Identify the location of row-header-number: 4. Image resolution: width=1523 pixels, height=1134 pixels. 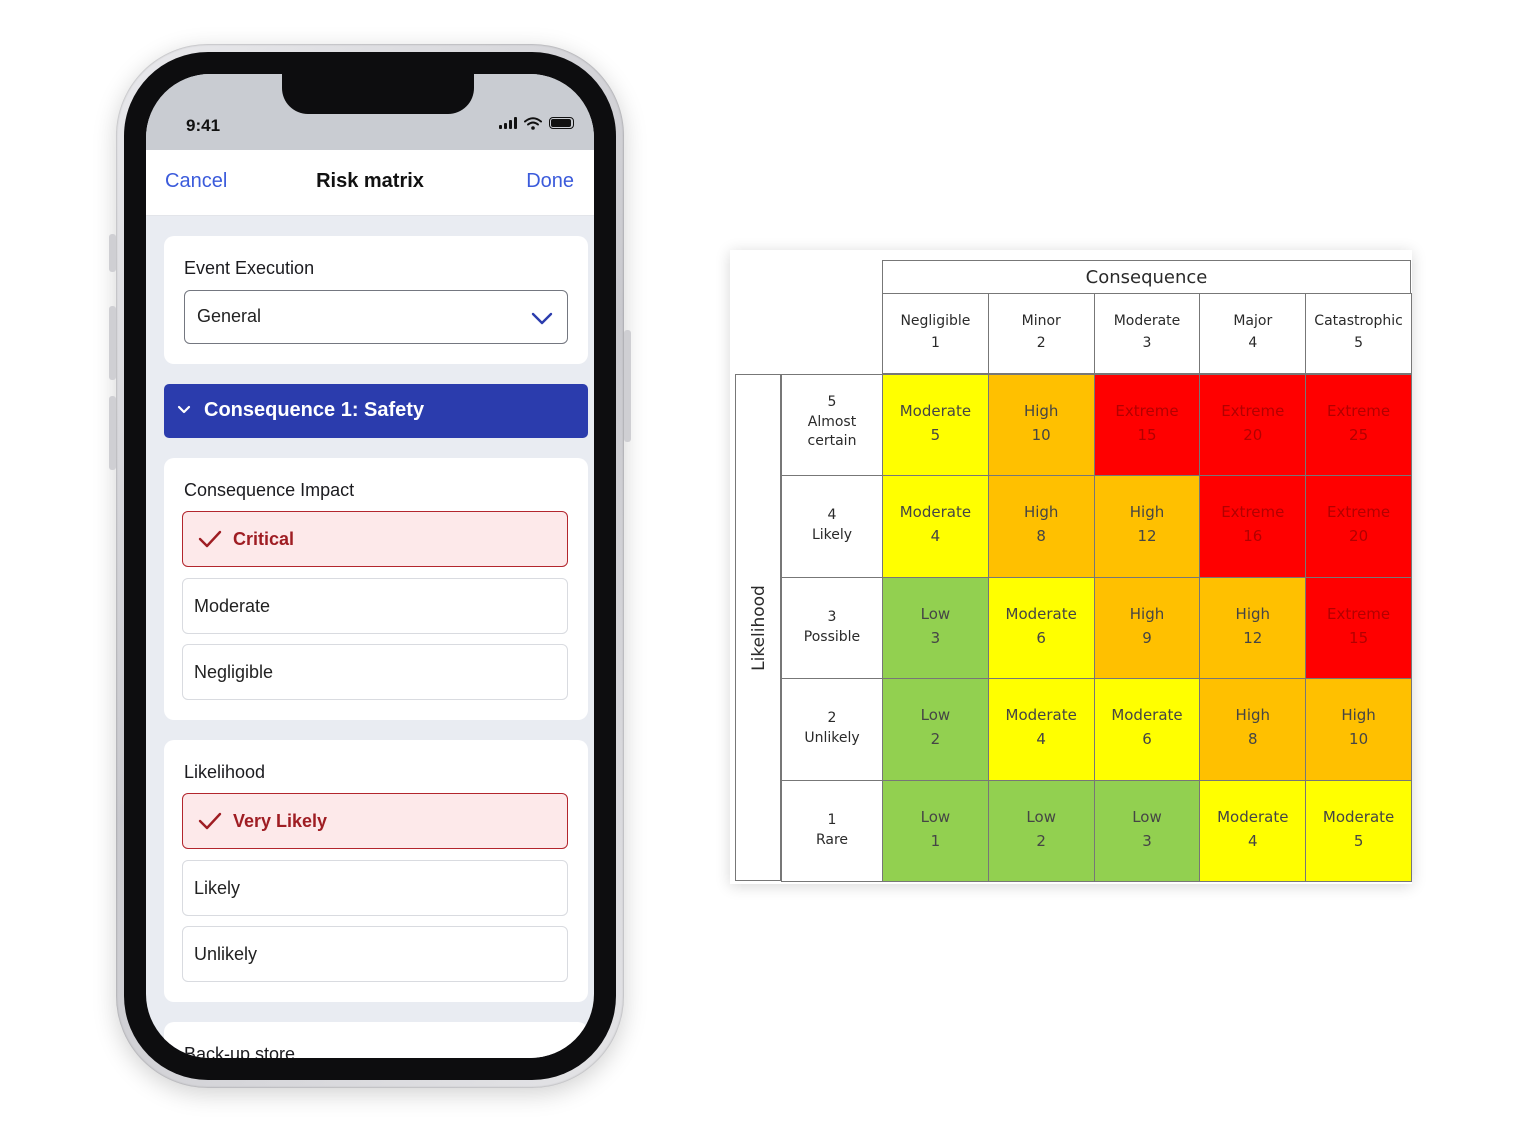
(832, 515).